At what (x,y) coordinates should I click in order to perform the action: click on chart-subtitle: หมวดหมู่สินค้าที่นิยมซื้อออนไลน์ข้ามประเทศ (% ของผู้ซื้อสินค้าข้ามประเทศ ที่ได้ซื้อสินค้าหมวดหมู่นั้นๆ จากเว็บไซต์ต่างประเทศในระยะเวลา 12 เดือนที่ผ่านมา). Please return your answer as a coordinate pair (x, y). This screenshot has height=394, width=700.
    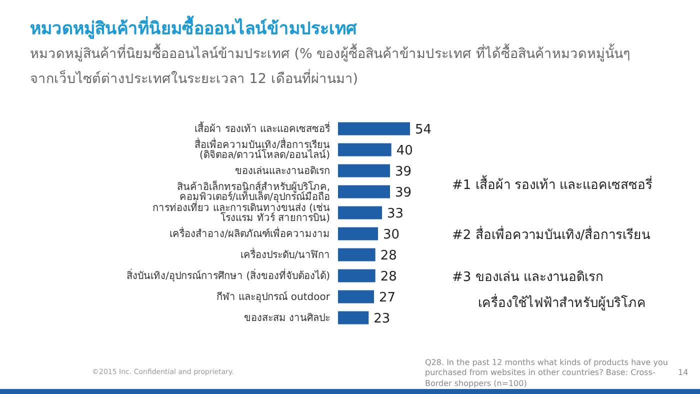
    Looking at the image, I should click on (330, 65).